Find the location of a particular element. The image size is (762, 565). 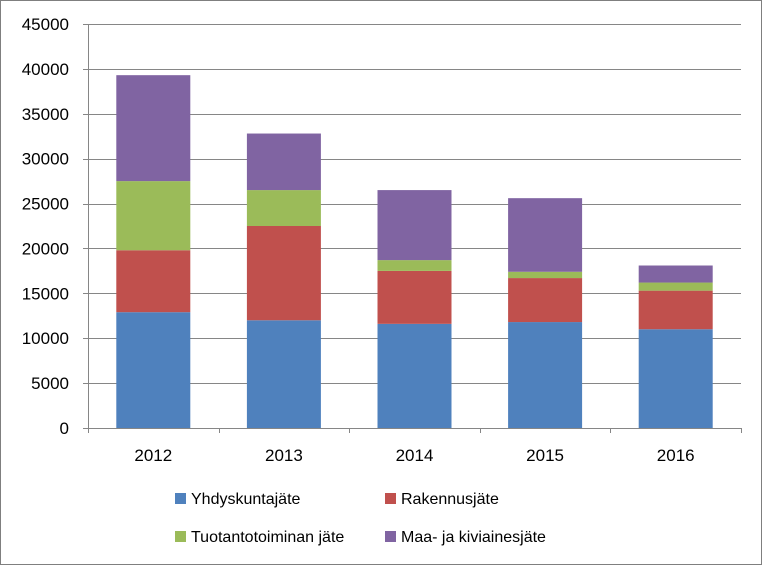

x-tick-label: 2015 is located at coordinates (545, 455).